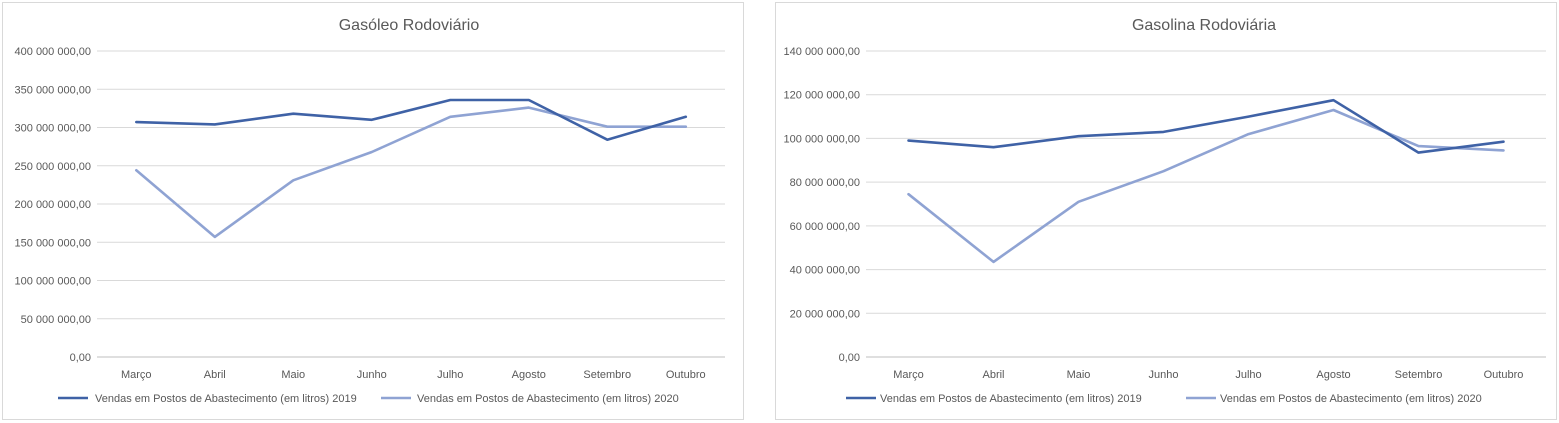 This screenshot has width=1559, height=423. I want to click on y-tick-label: 150 000 000,00, so click(53, 243).